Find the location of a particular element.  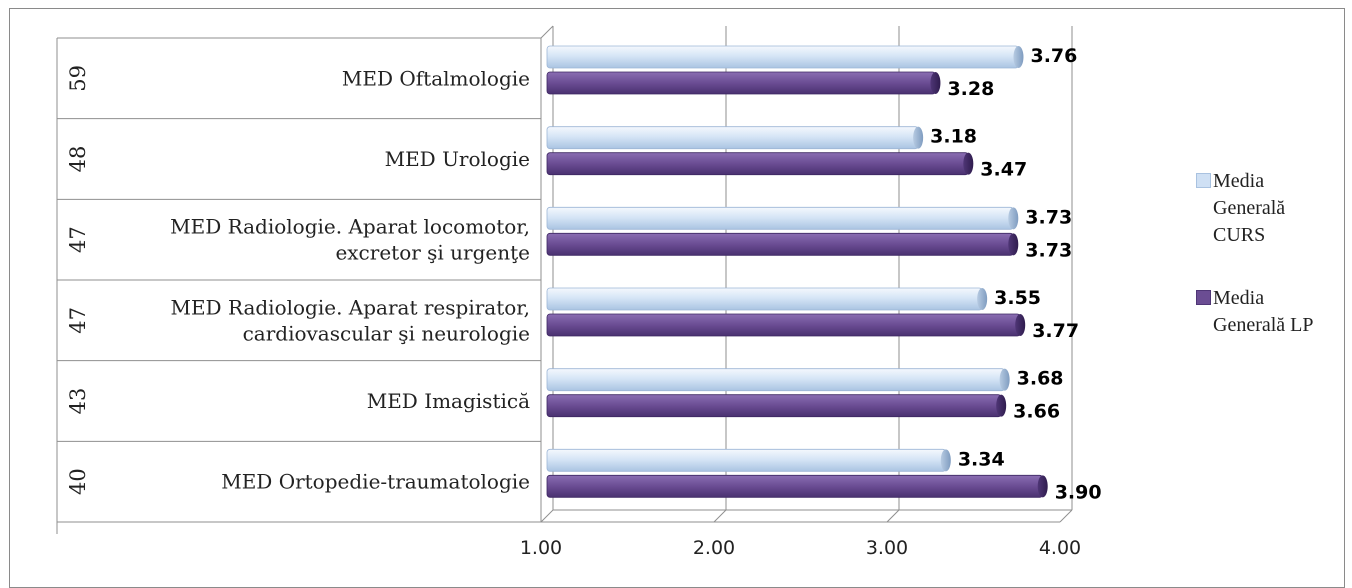

x-tick-label: 3.00 is located at coordinates (887, 548).